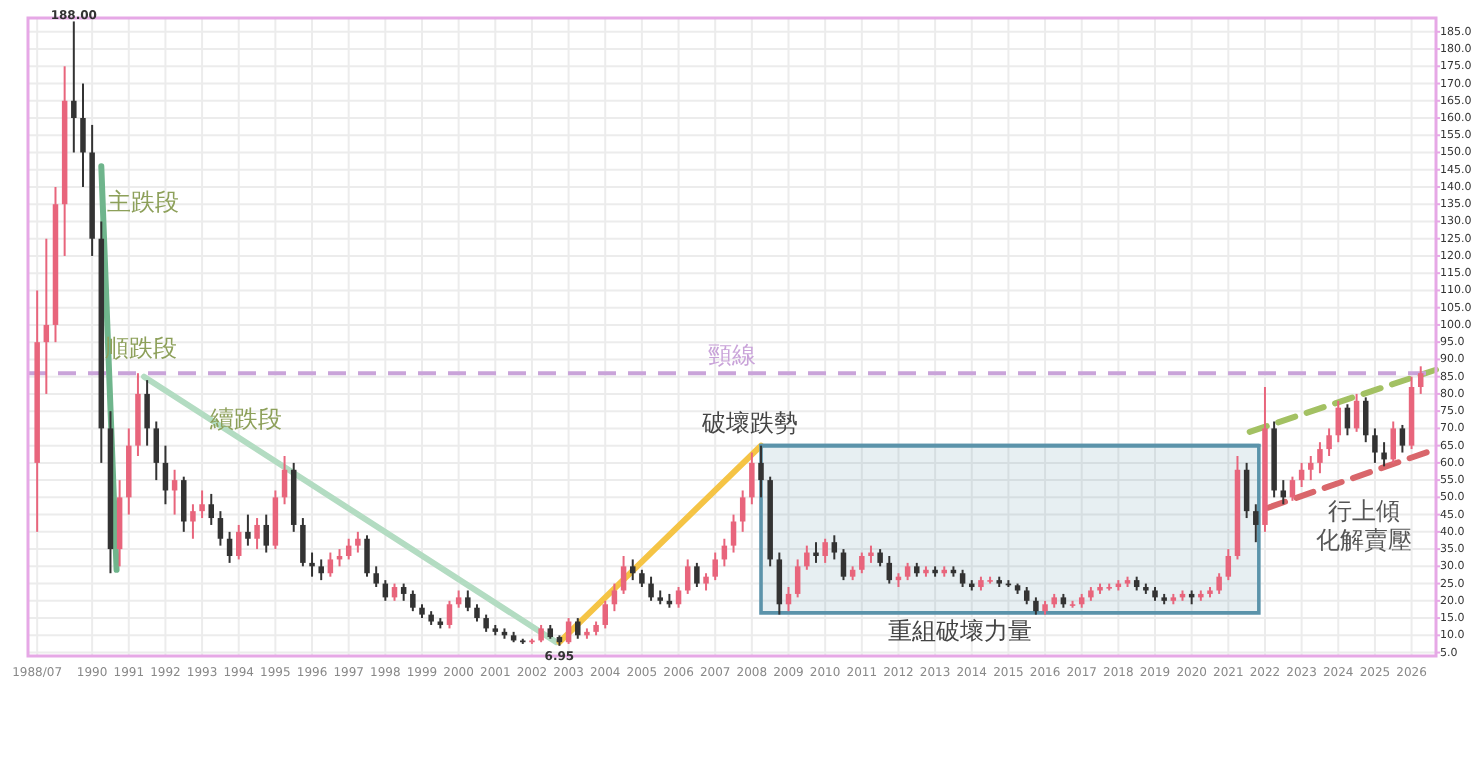  I want to click on annotation: 重組破壞力量, so click(960, 630).